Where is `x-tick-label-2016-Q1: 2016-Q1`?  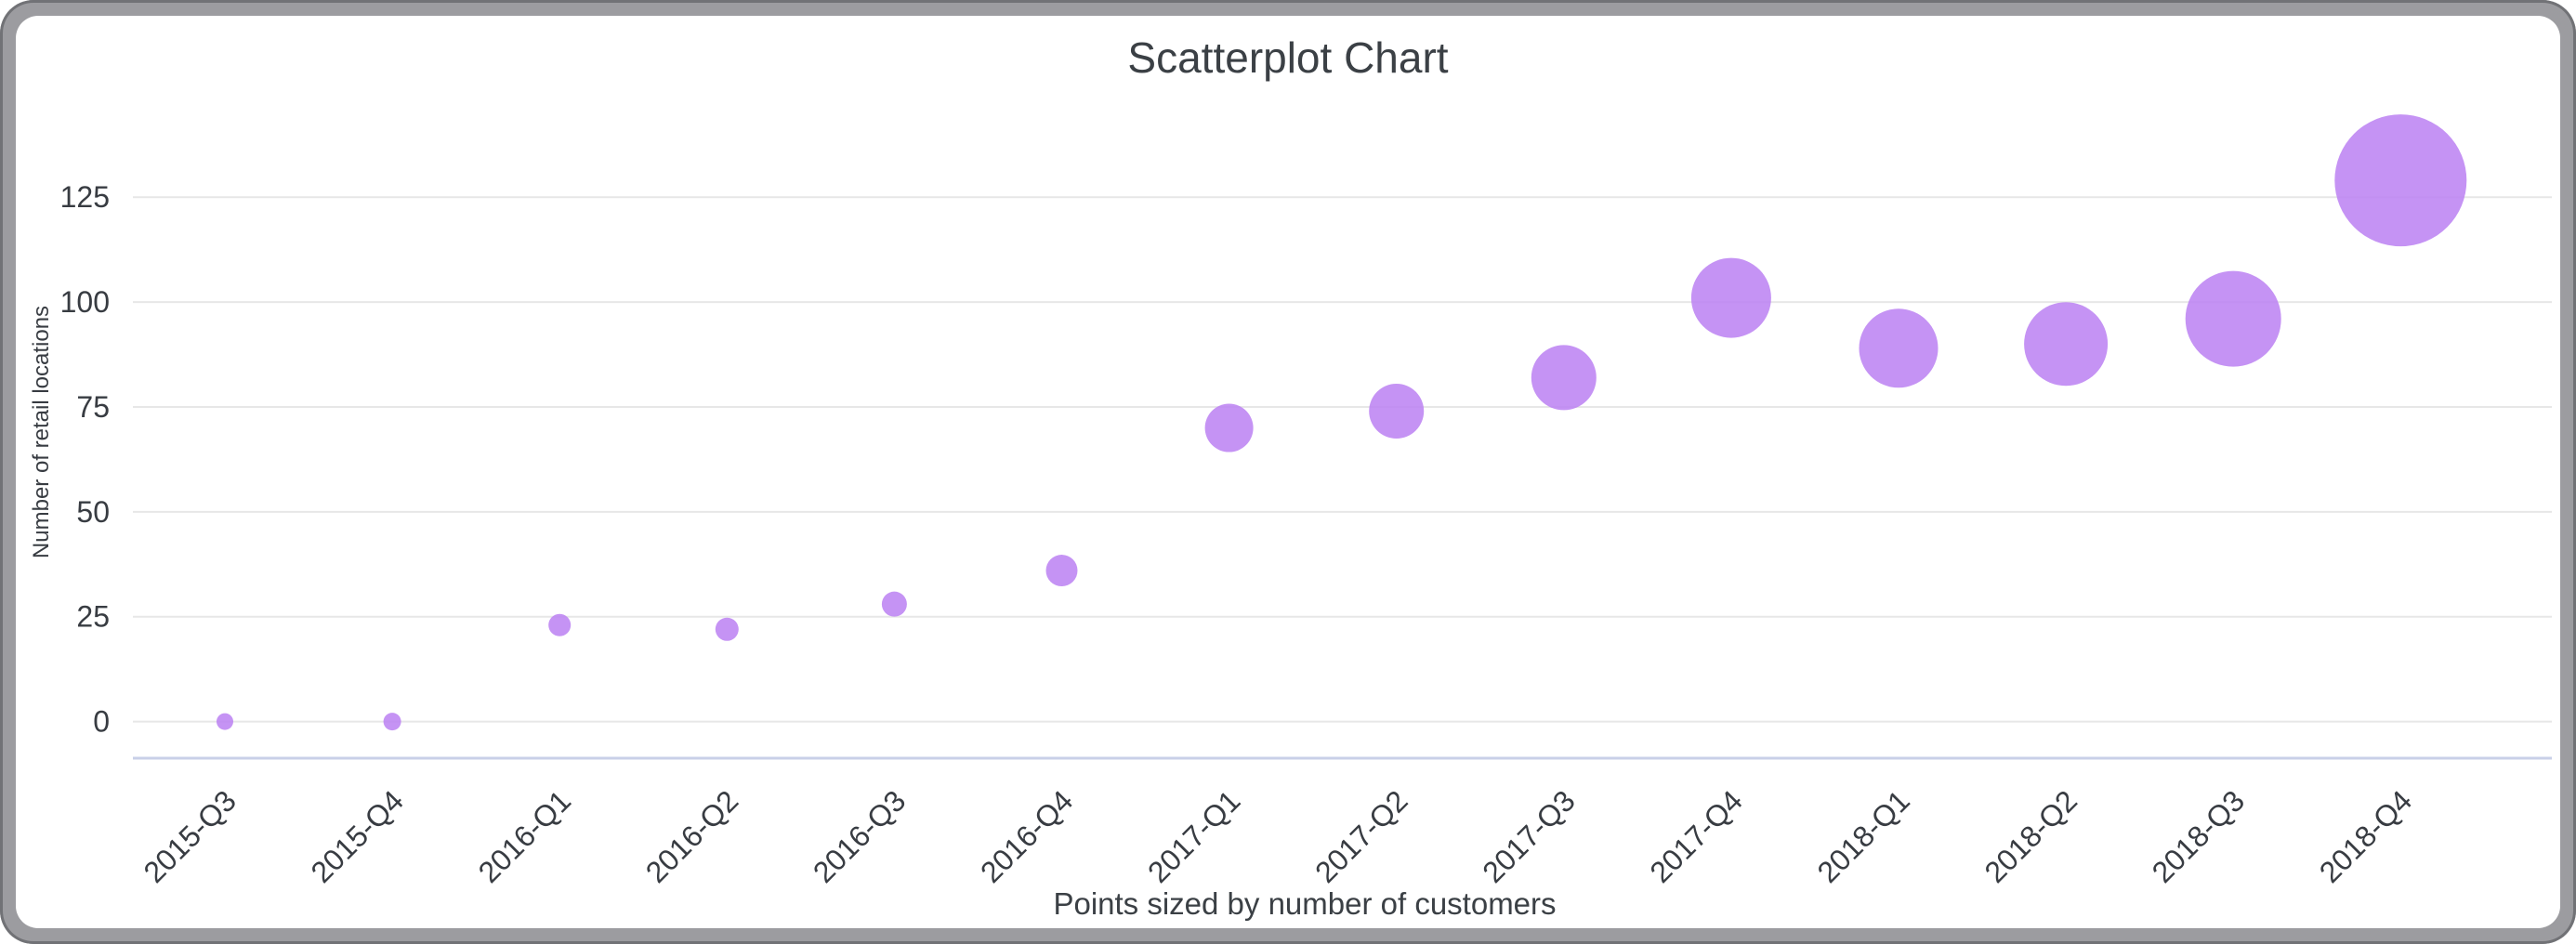 x-tick-label-2016-Q1: 2016-Q1 is located at coordinates (525, 836).